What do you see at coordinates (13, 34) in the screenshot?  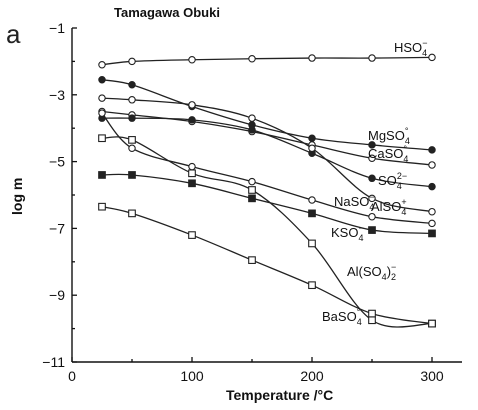 I see `panel-letter: a` at bounding box center [13, 34].